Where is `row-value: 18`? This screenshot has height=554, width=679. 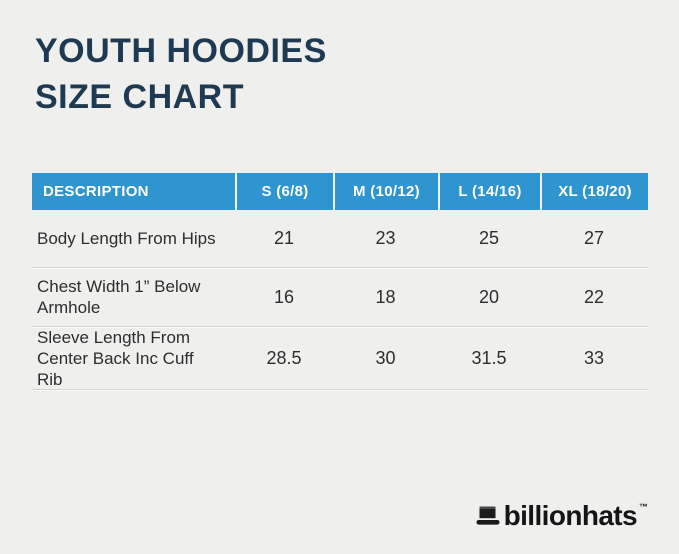 row-value: 18 is located at coordinates (385, 296).